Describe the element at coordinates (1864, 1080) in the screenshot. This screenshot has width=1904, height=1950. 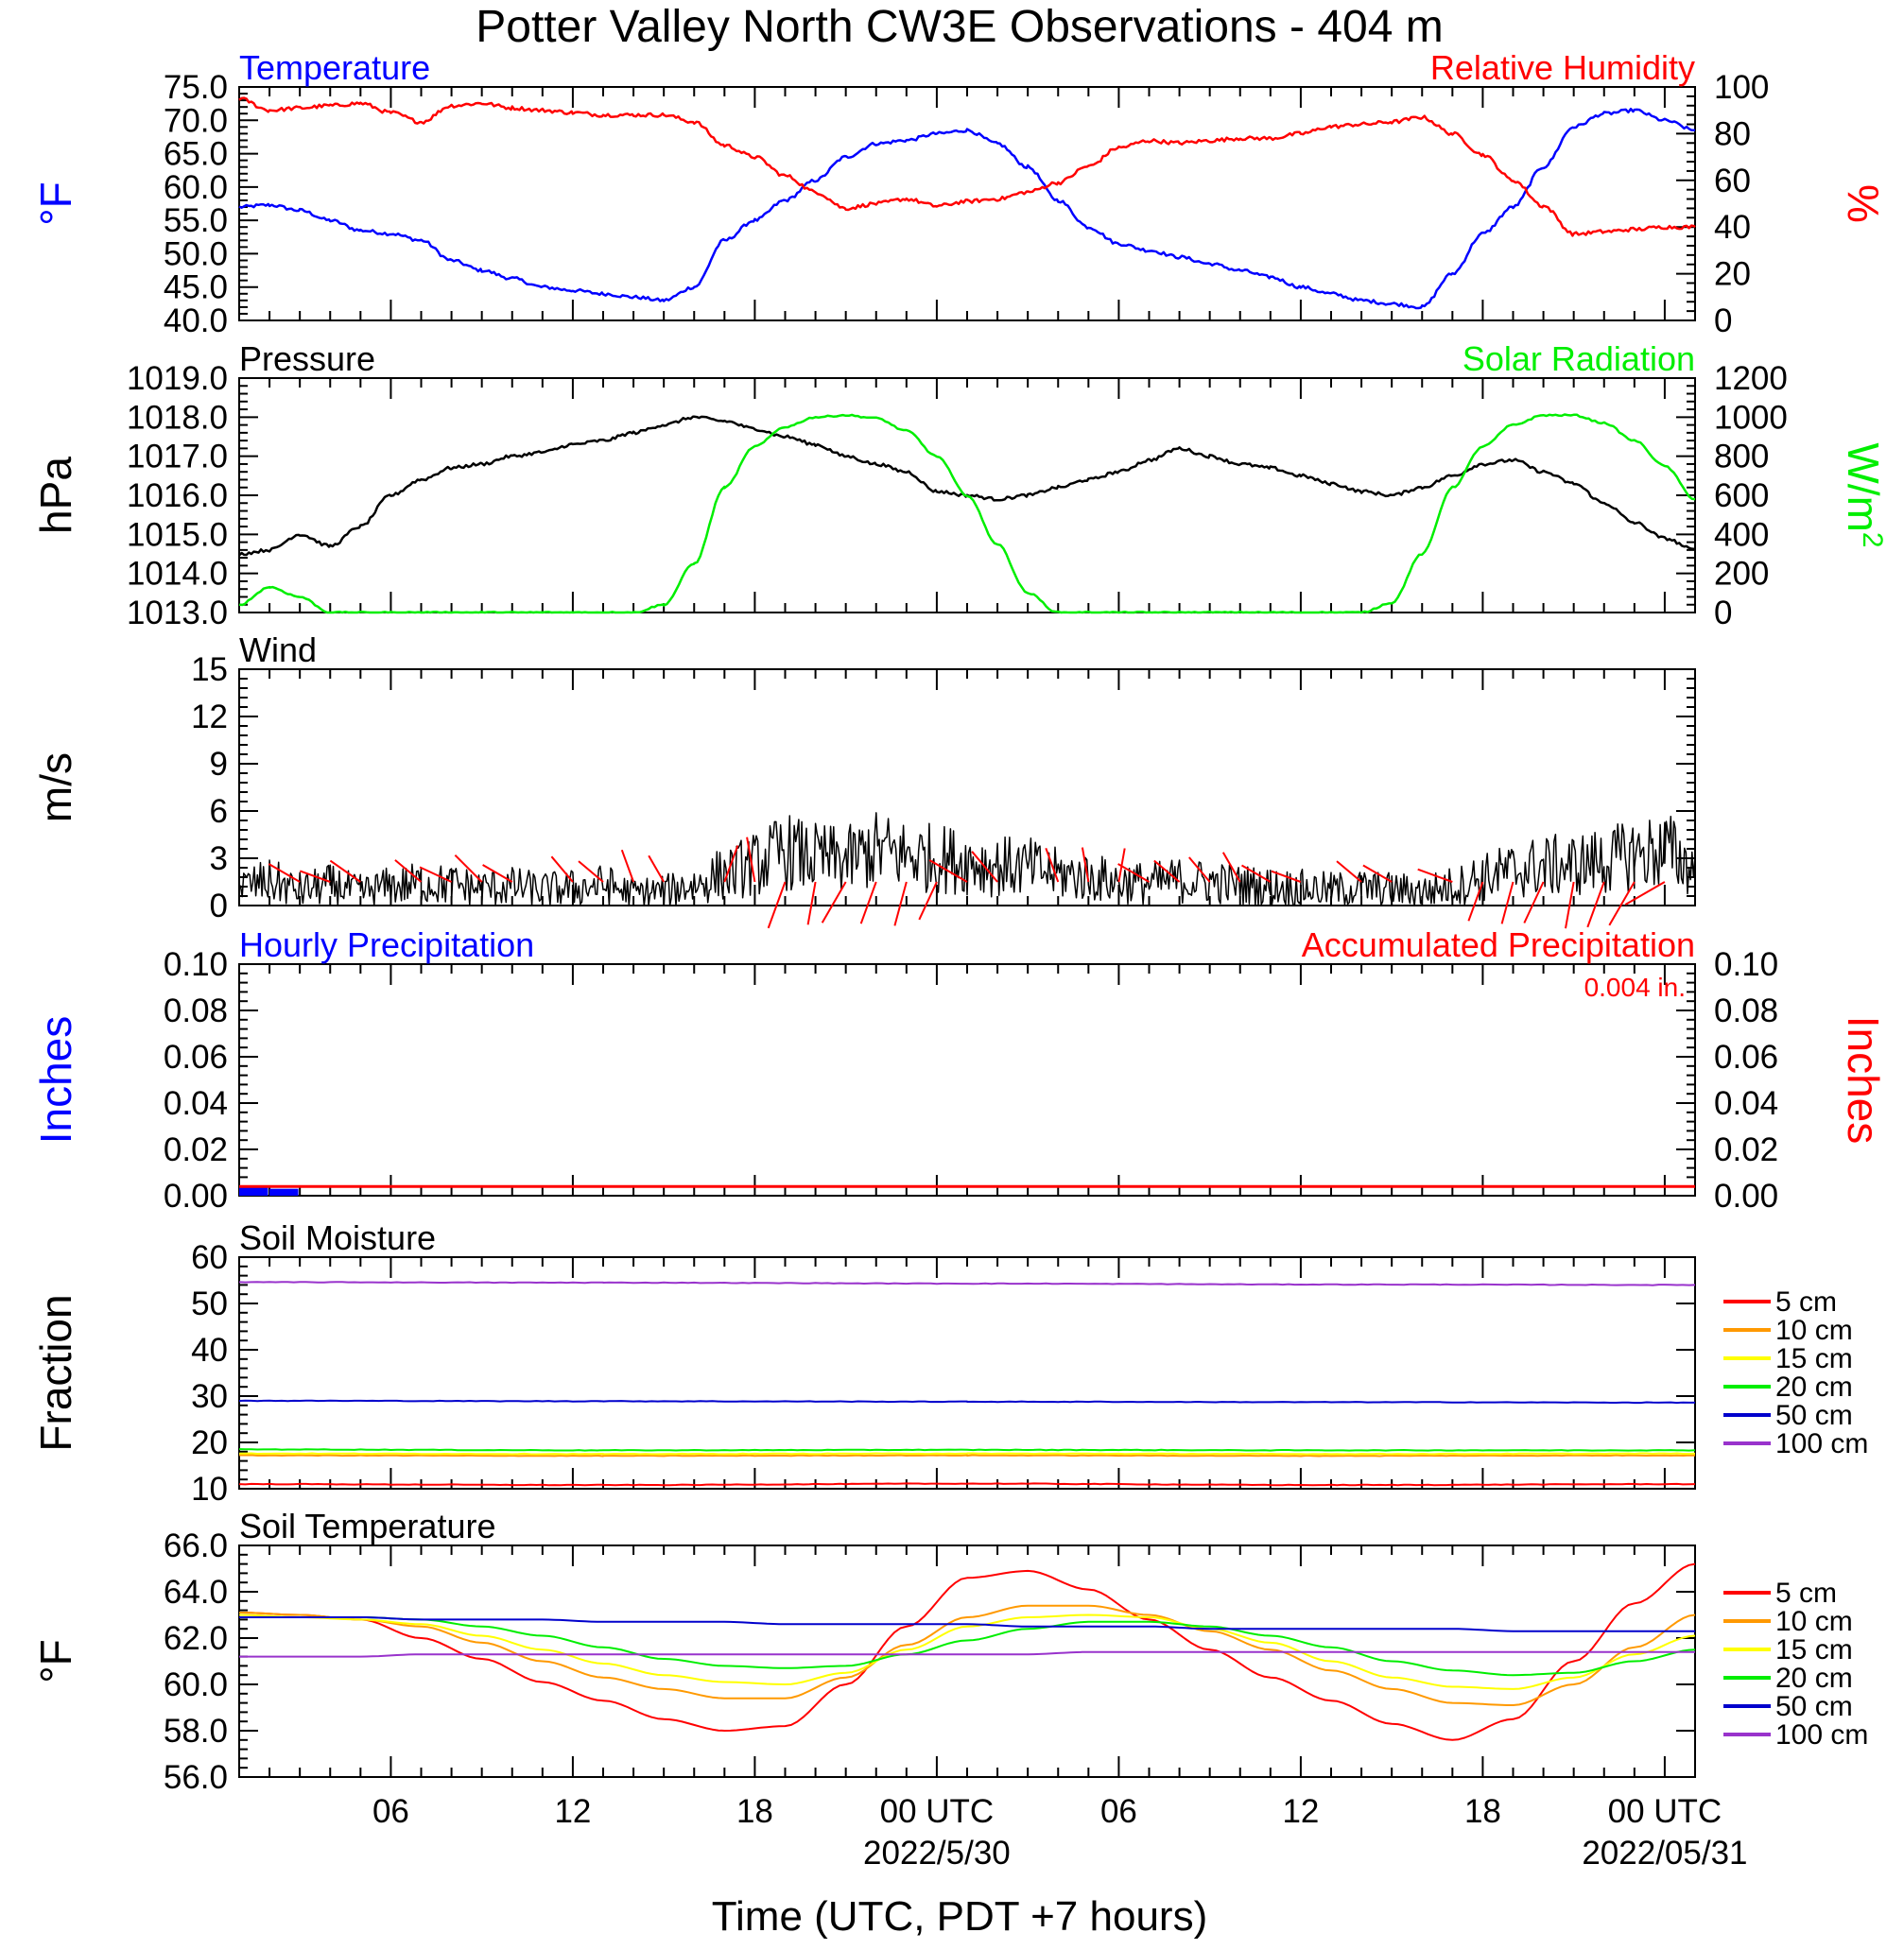
I see `accum-precip-unit-label: Inches` at that location.